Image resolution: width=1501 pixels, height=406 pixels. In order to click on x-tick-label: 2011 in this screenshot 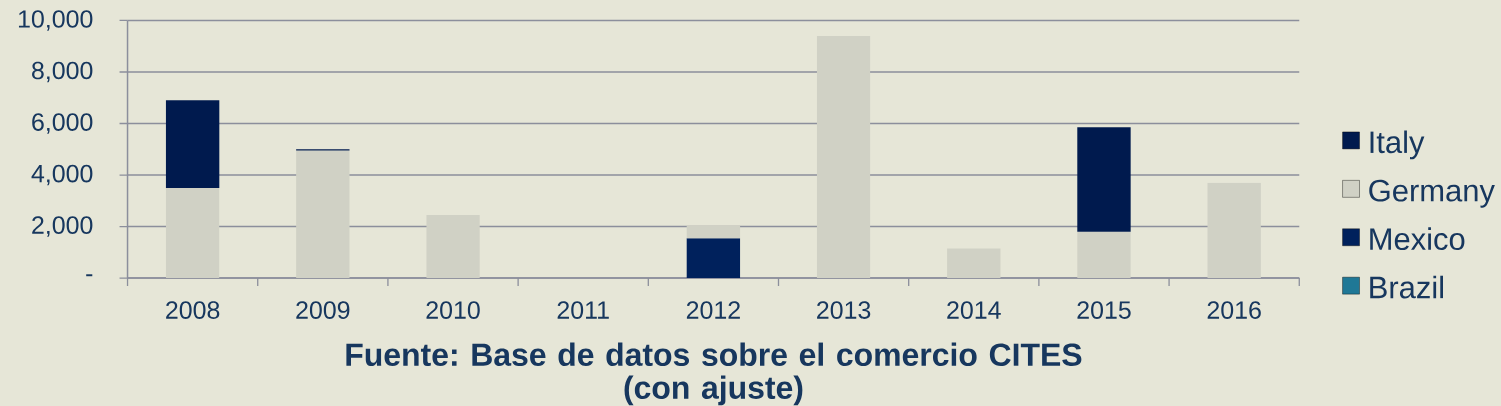, I will do `click(583, 310)`.